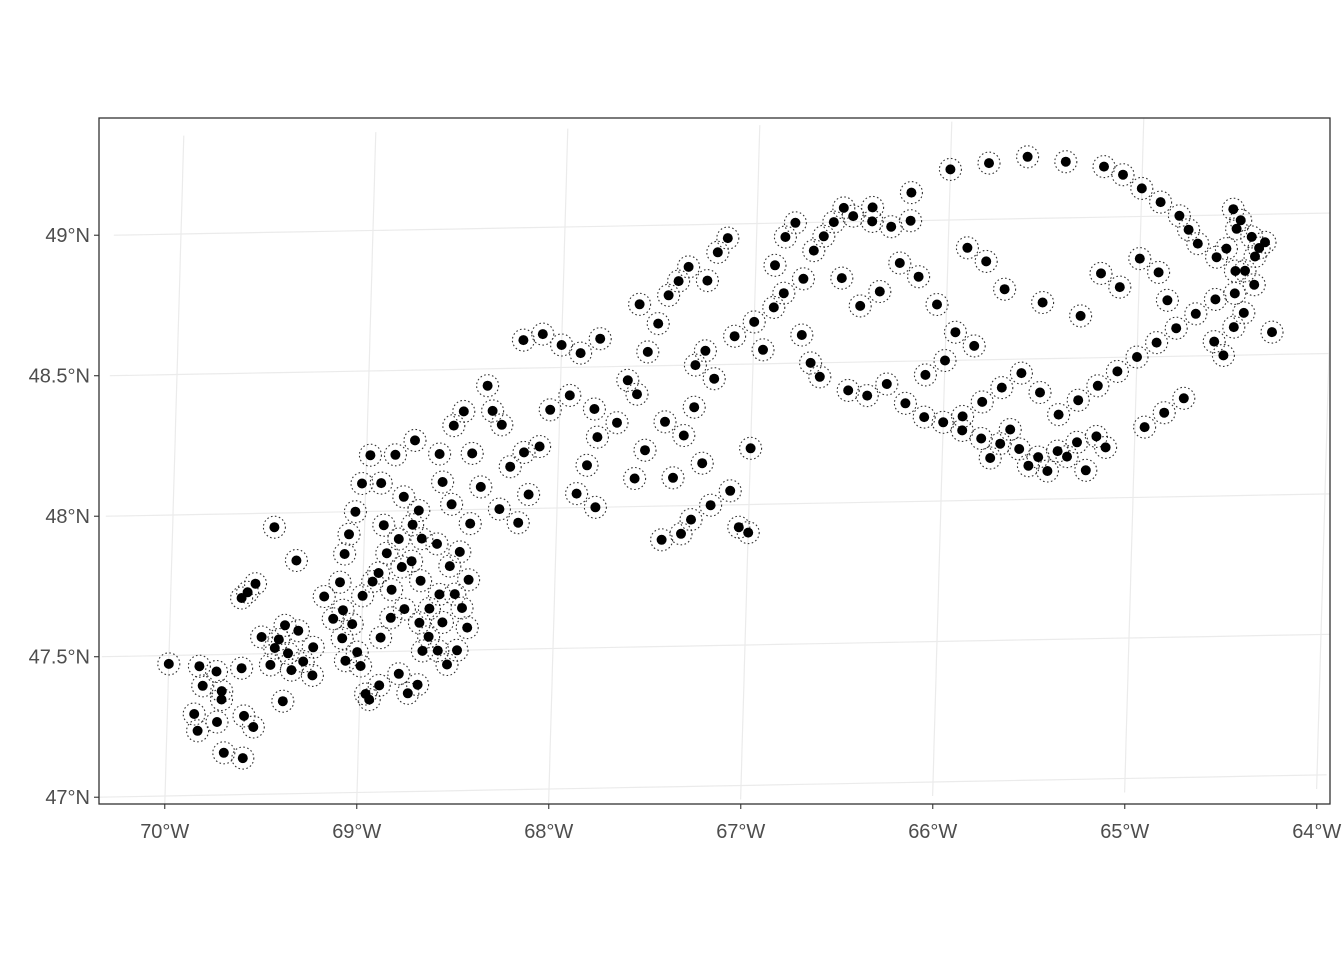 The width and height of the screenshot is (1344, 965). I want to click on meridian-line, so click(174, 469).